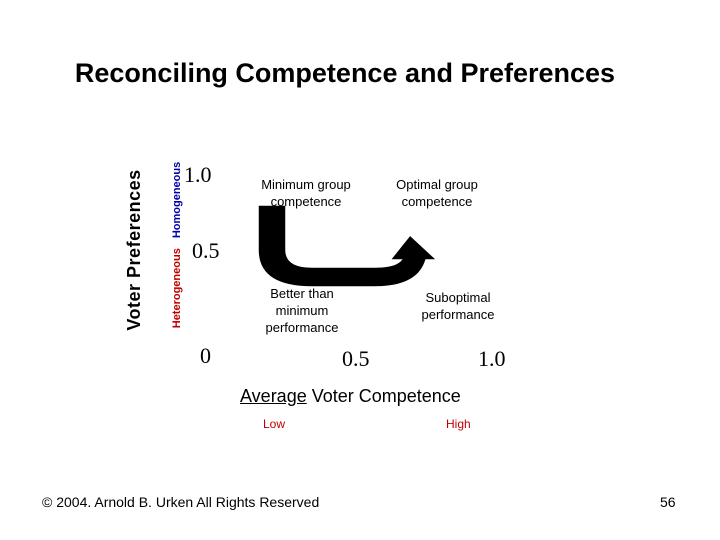 This screenshot has height=540, width=720. I want to click on y-low-label: Heterogeneous, so click(177, 288).